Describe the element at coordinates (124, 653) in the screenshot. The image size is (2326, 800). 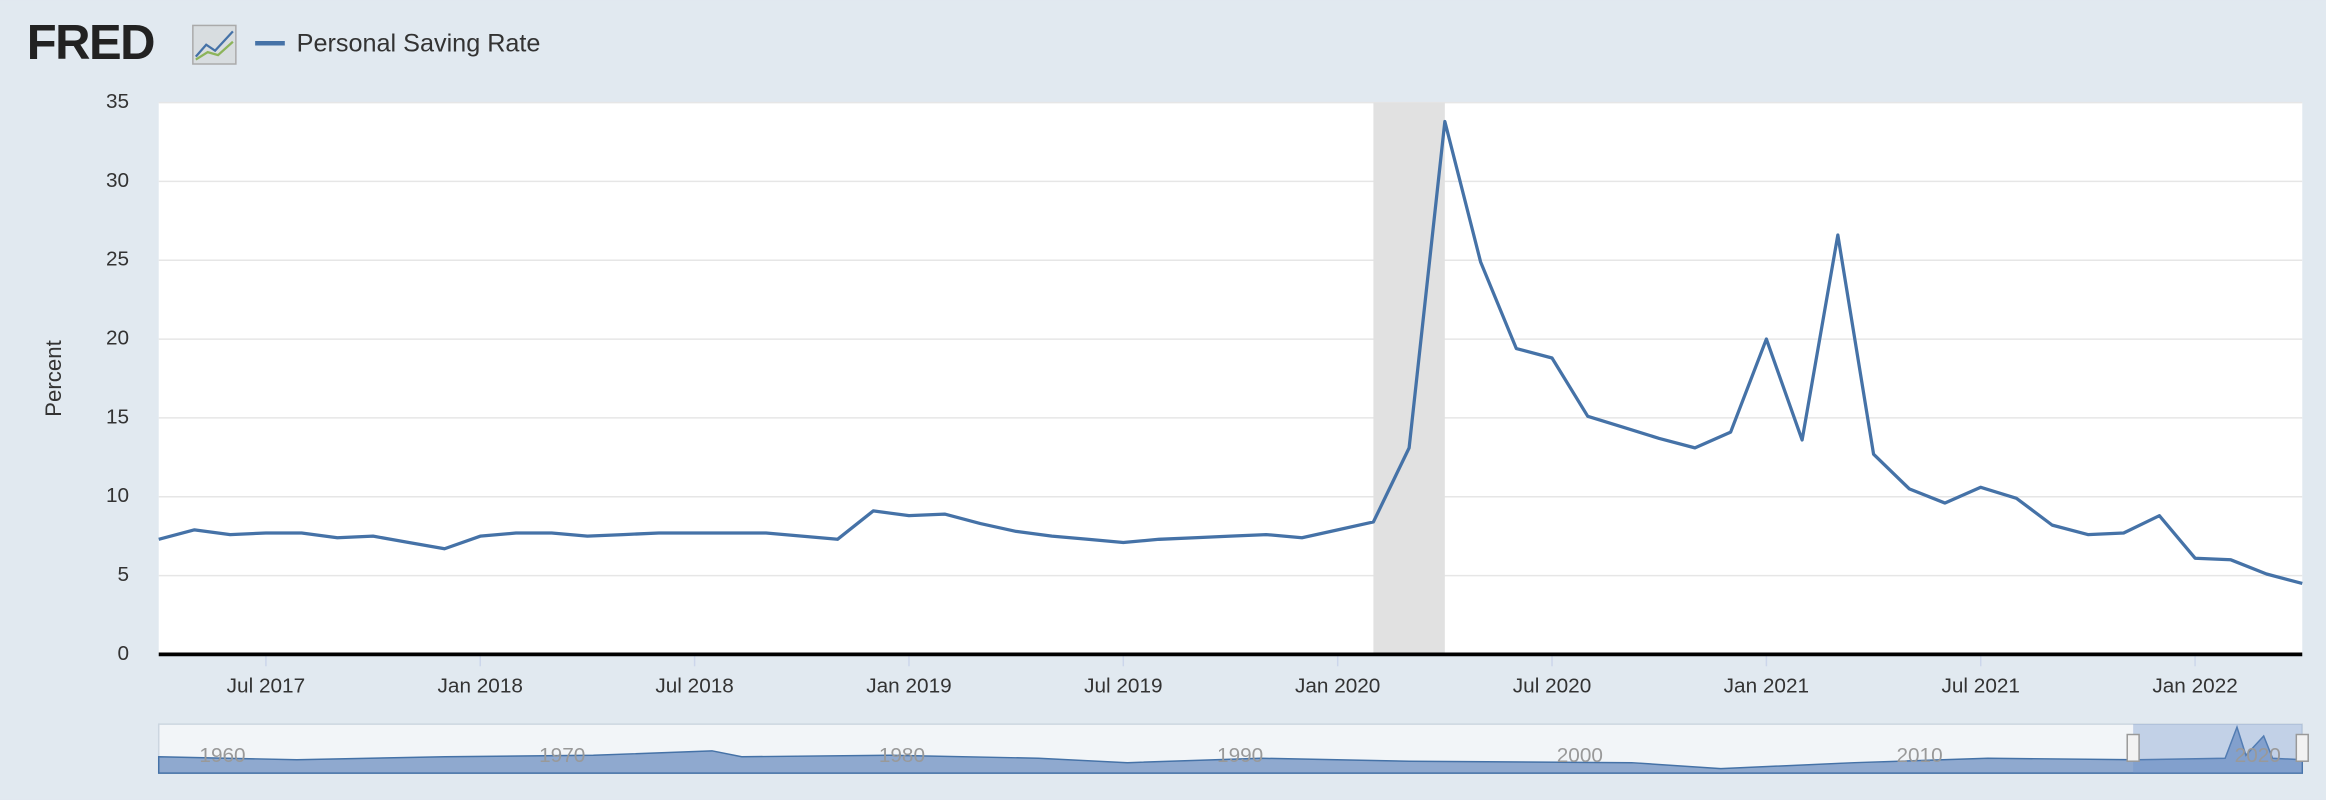
I see `y-tick-label: 0` at that location.